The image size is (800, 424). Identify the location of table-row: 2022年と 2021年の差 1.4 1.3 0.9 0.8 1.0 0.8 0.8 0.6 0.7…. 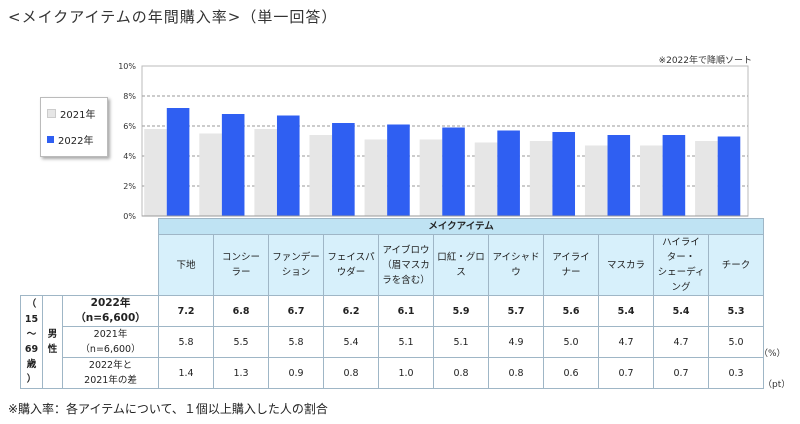
(393, 373).